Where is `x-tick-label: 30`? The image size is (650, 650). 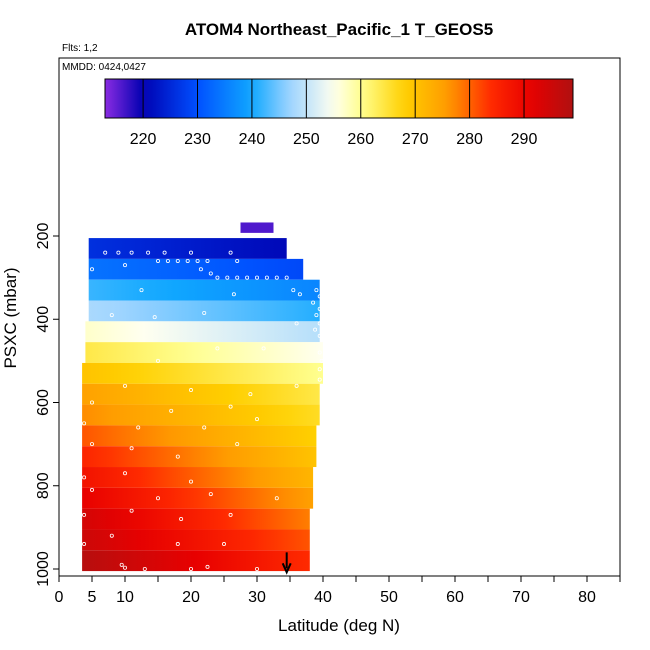
x-tick-label: 30 is located at coordinates (257, 597).